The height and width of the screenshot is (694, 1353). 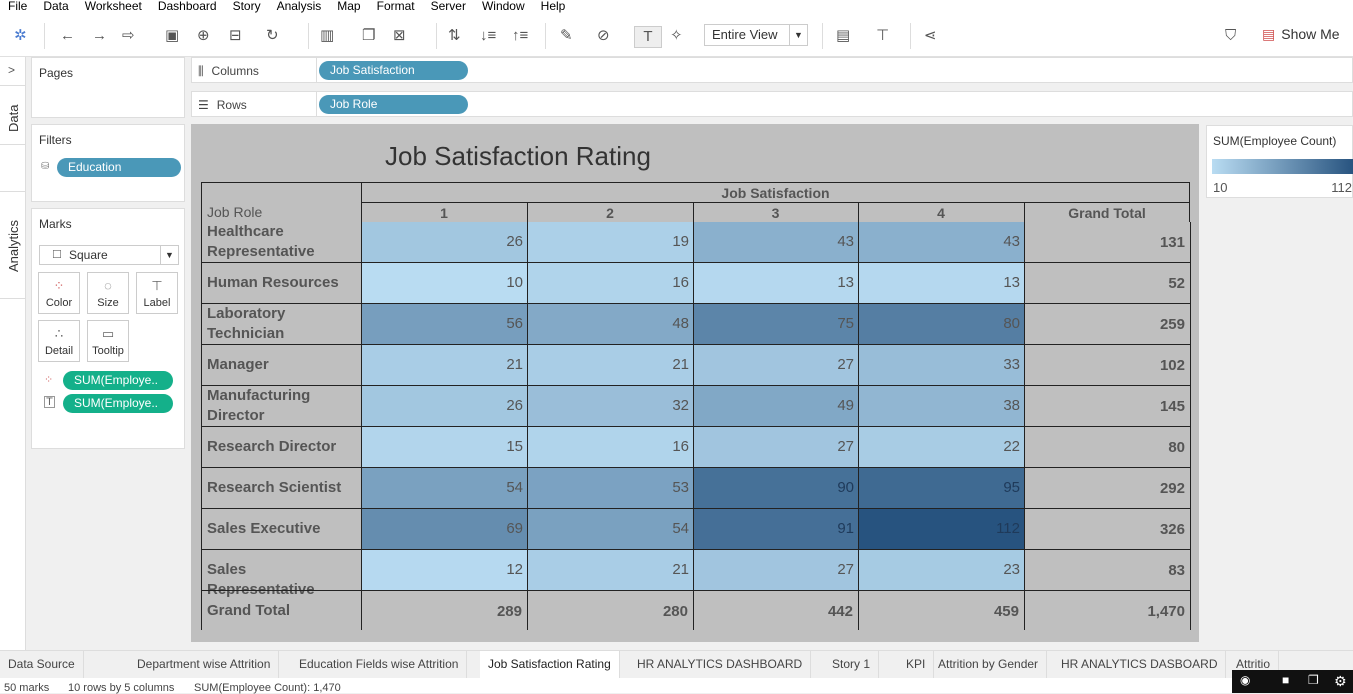 What do you see at coordinates (852, 665) in the screenshot?
I see `sheet-tab: Story 1` at bounding box center [852, 665].